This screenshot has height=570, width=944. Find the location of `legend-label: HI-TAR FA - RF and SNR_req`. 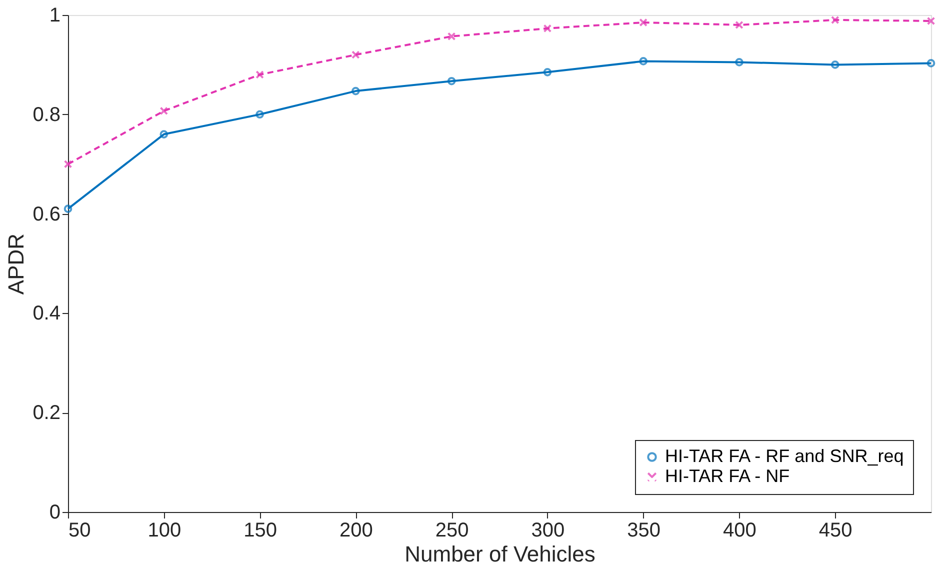

legend-label: HI-TAR FA - RF and SNR_req is located at coordinates (784, 456).